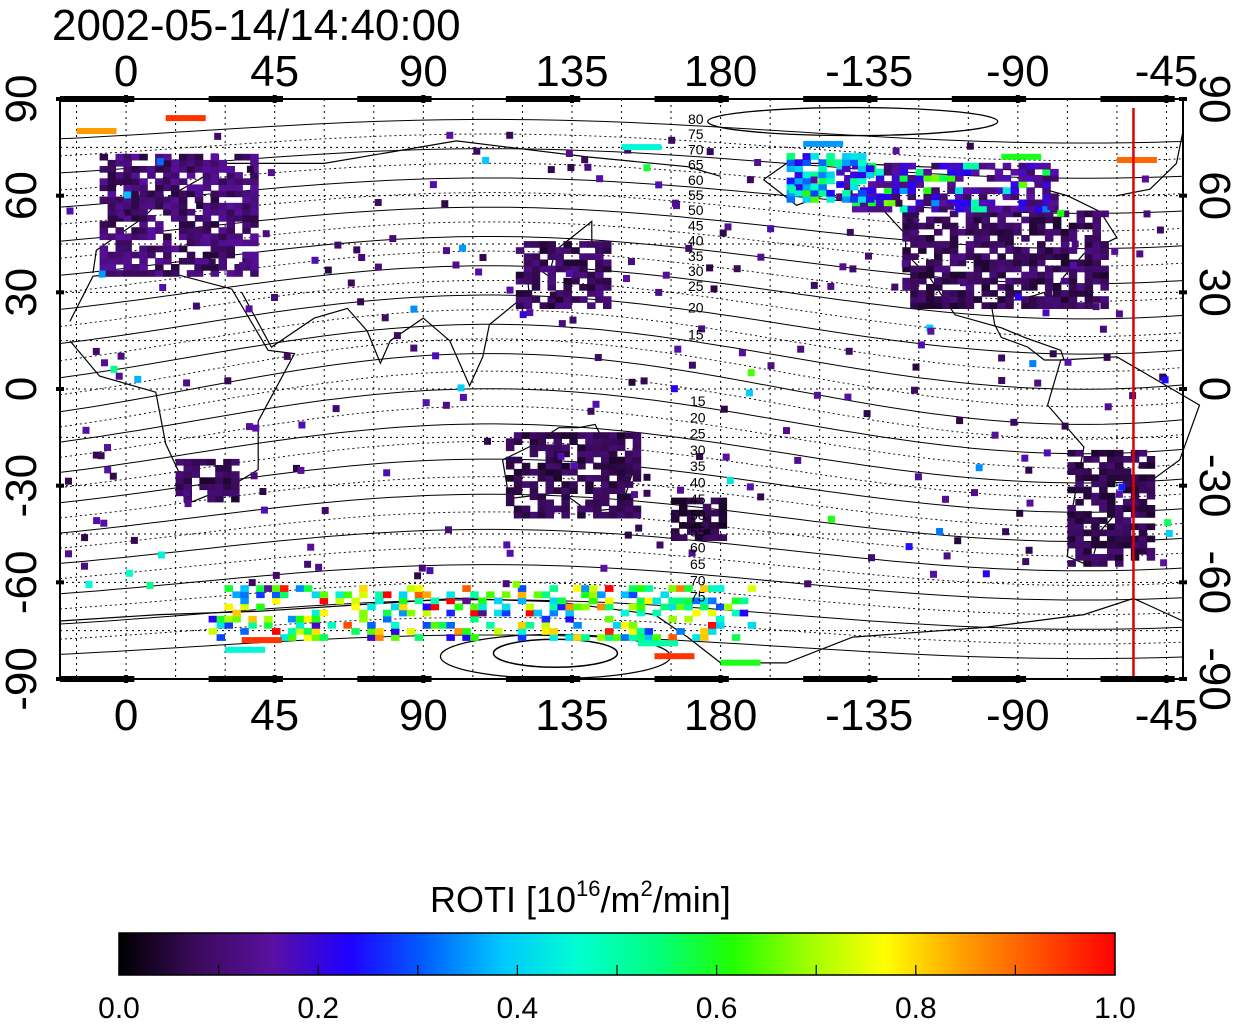  What do you see at coordinates (97, 679) in the screenshot?
I see `border-bar-bottom` at bounding box center [97, 679].